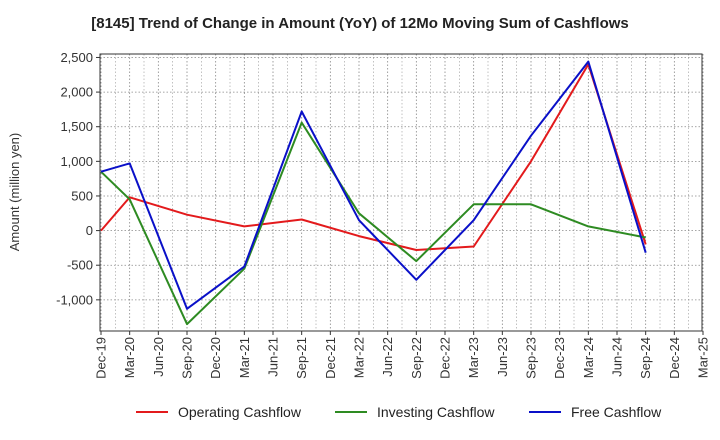 The image size is (720, 440). Describe the element at coordinates (215, 358) in the screenshot. I see `x-tick-label: Dec-20` at that location.